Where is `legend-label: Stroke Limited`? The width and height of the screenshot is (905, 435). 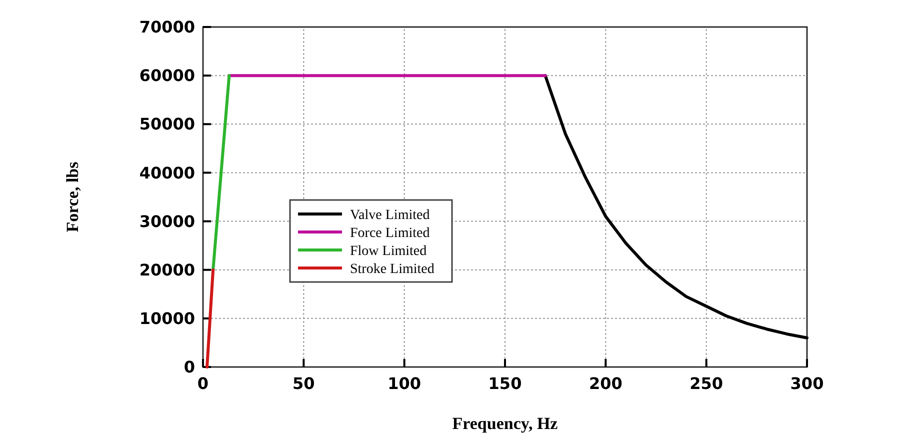 legend-label: Stroke Limited is located at coordinates (392, 269).